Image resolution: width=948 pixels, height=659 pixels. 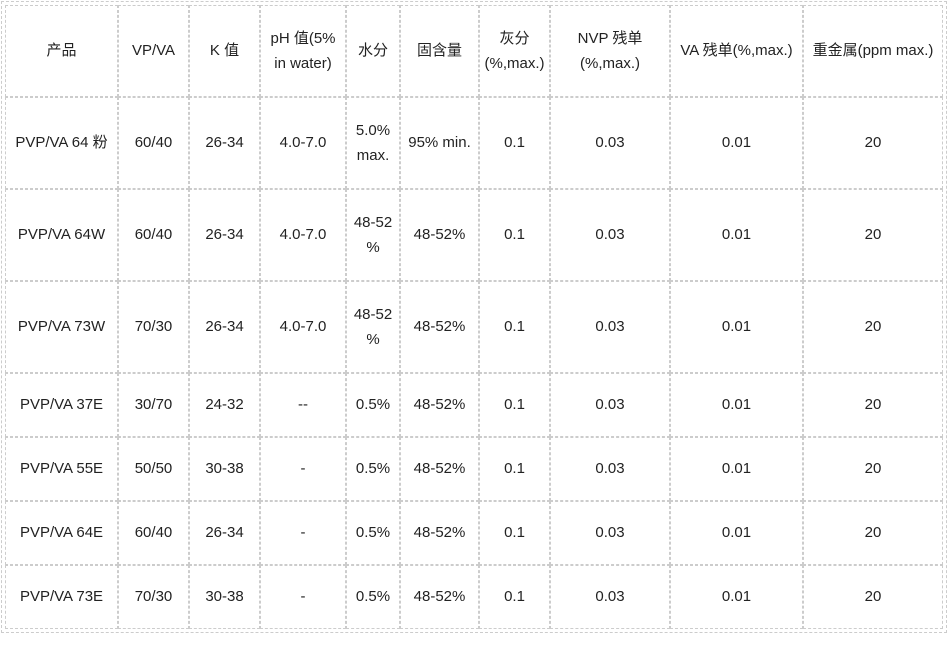 What do you see at coordinates (373, 51) in the screenshot?
I see `column-header: 水分` at bounding box center [373, 51].